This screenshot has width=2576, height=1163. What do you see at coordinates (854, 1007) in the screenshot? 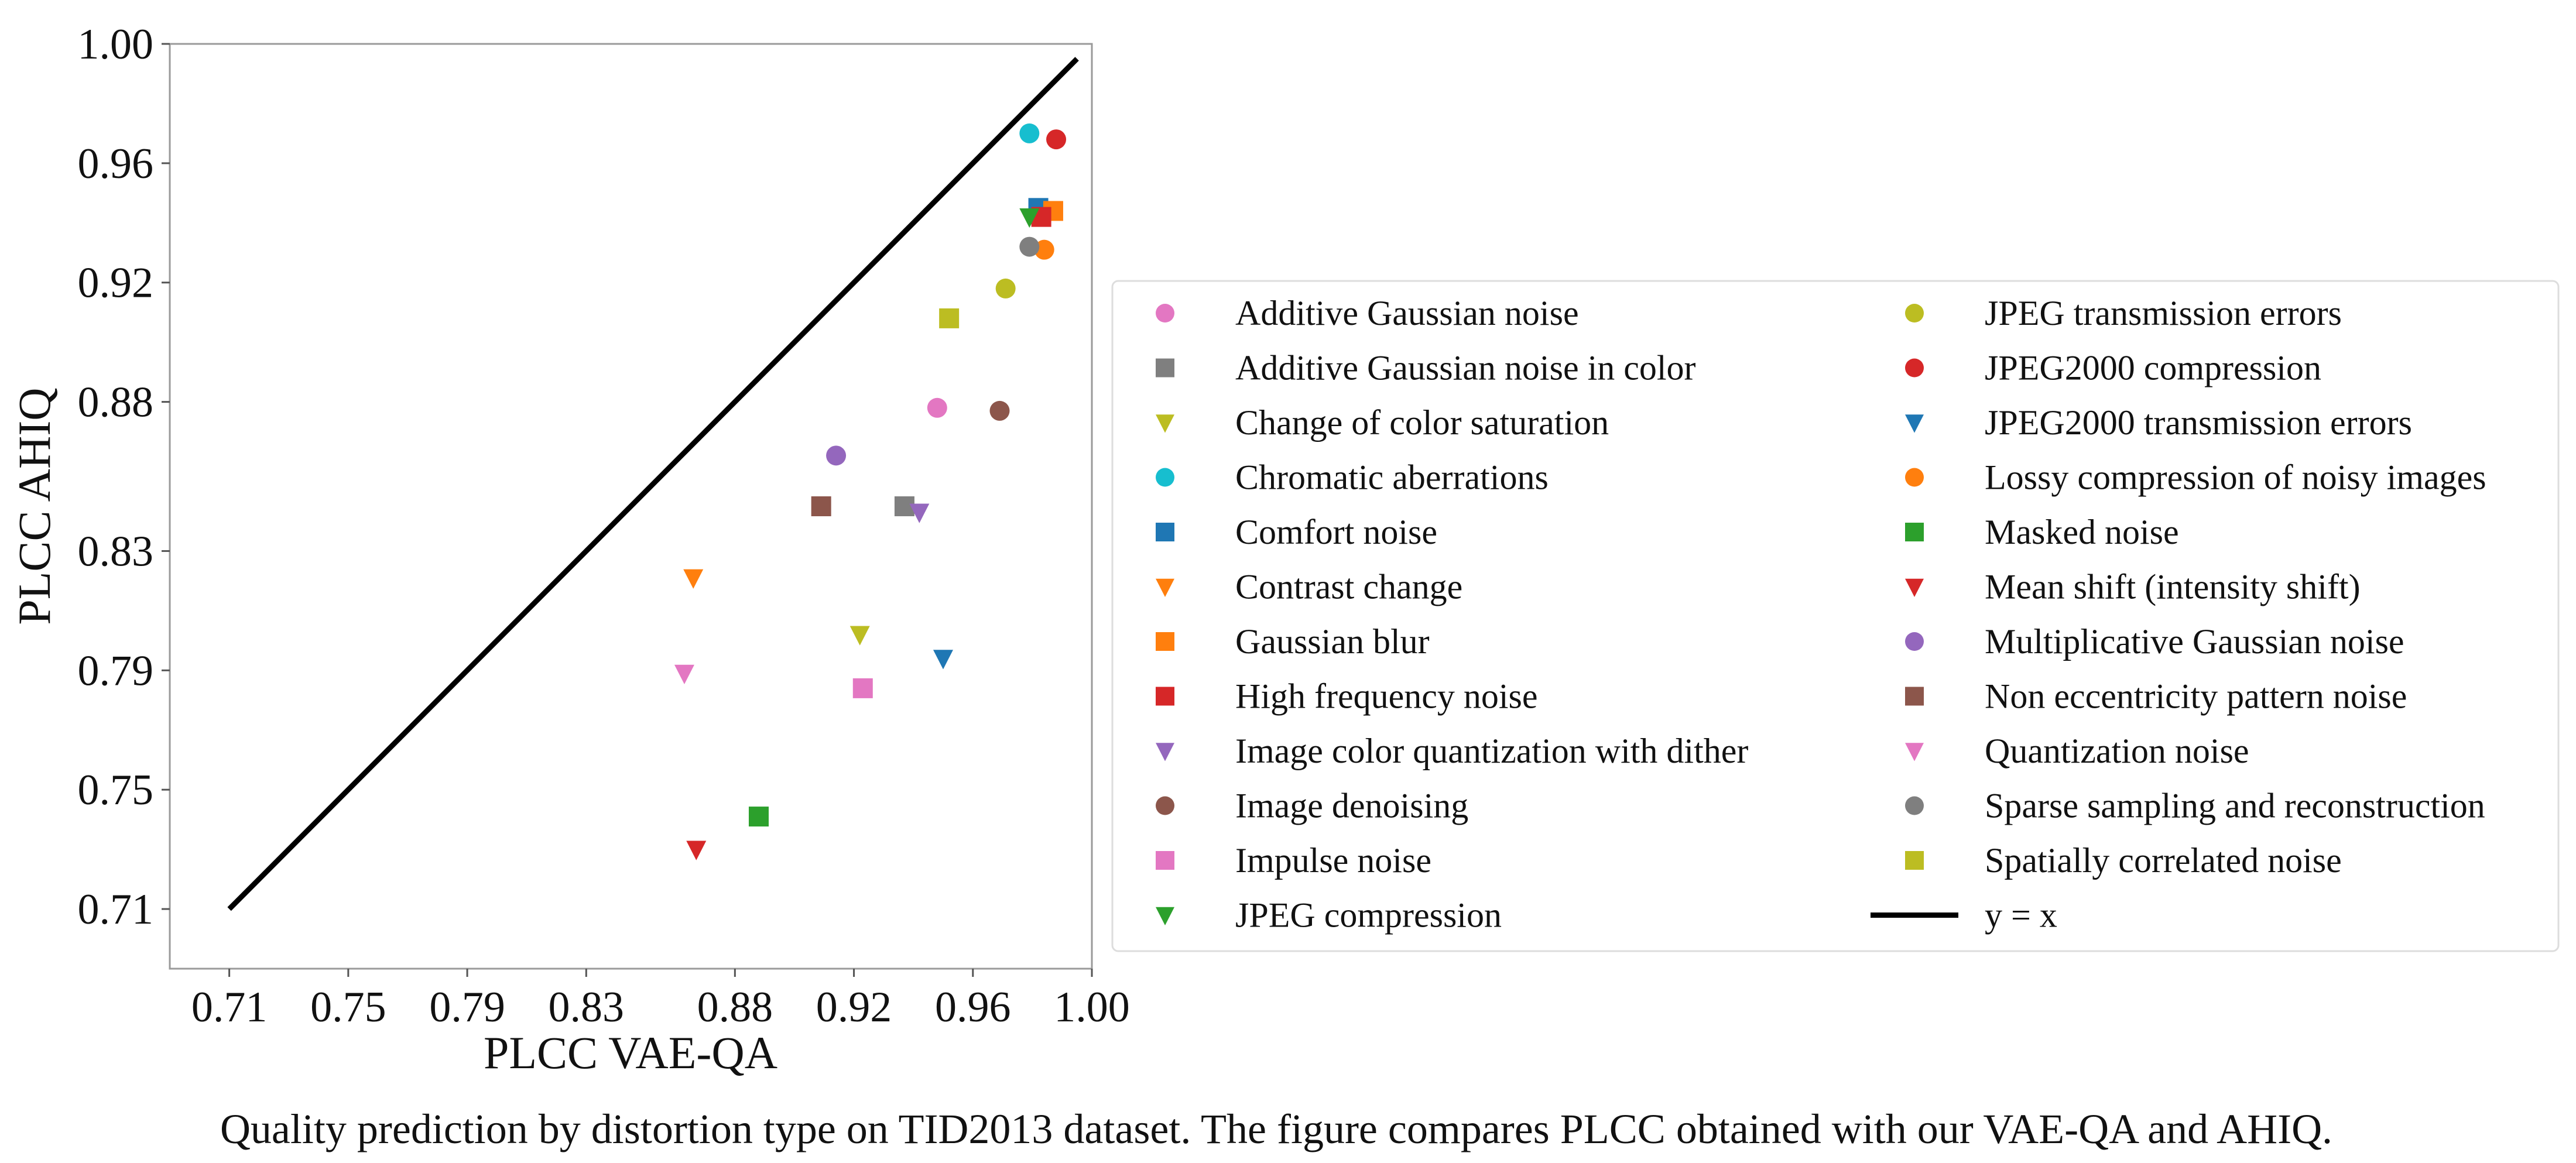
I see `x-tick-label: 0.92` at bounding box center [854, 1007].